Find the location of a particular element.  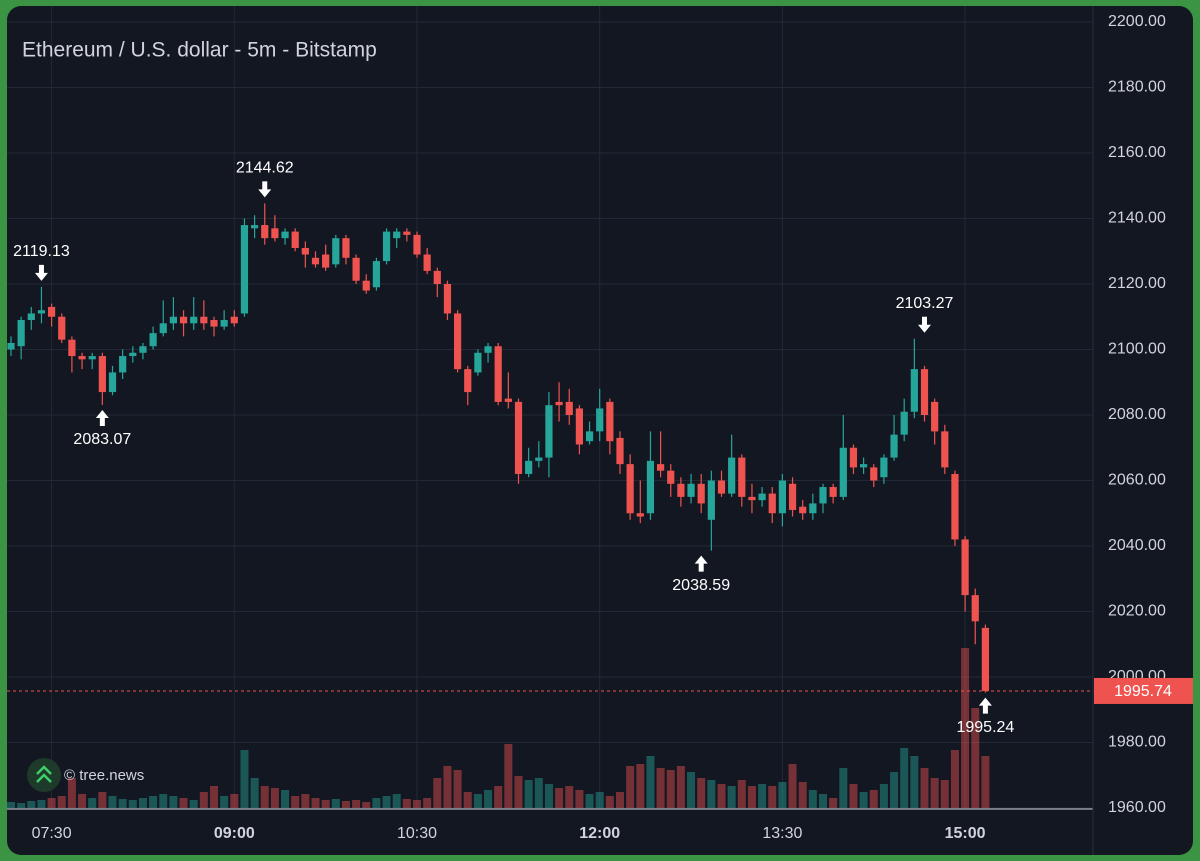

y-tick-label: 2060.00 is located at coordinates (1137, 480).